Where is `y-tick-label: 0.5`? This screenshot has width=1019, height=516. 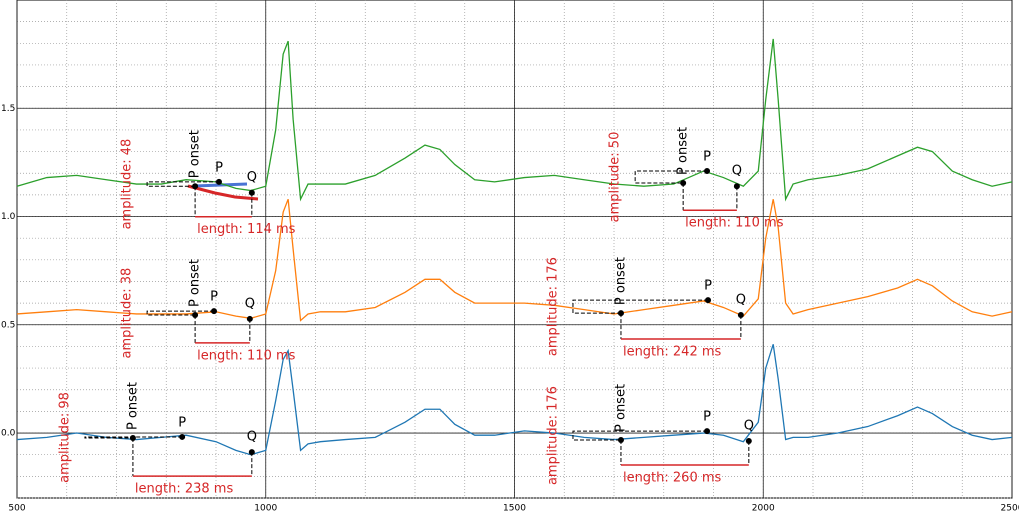
y-tick-label: 0.5 is located at coordinates (8, 325).